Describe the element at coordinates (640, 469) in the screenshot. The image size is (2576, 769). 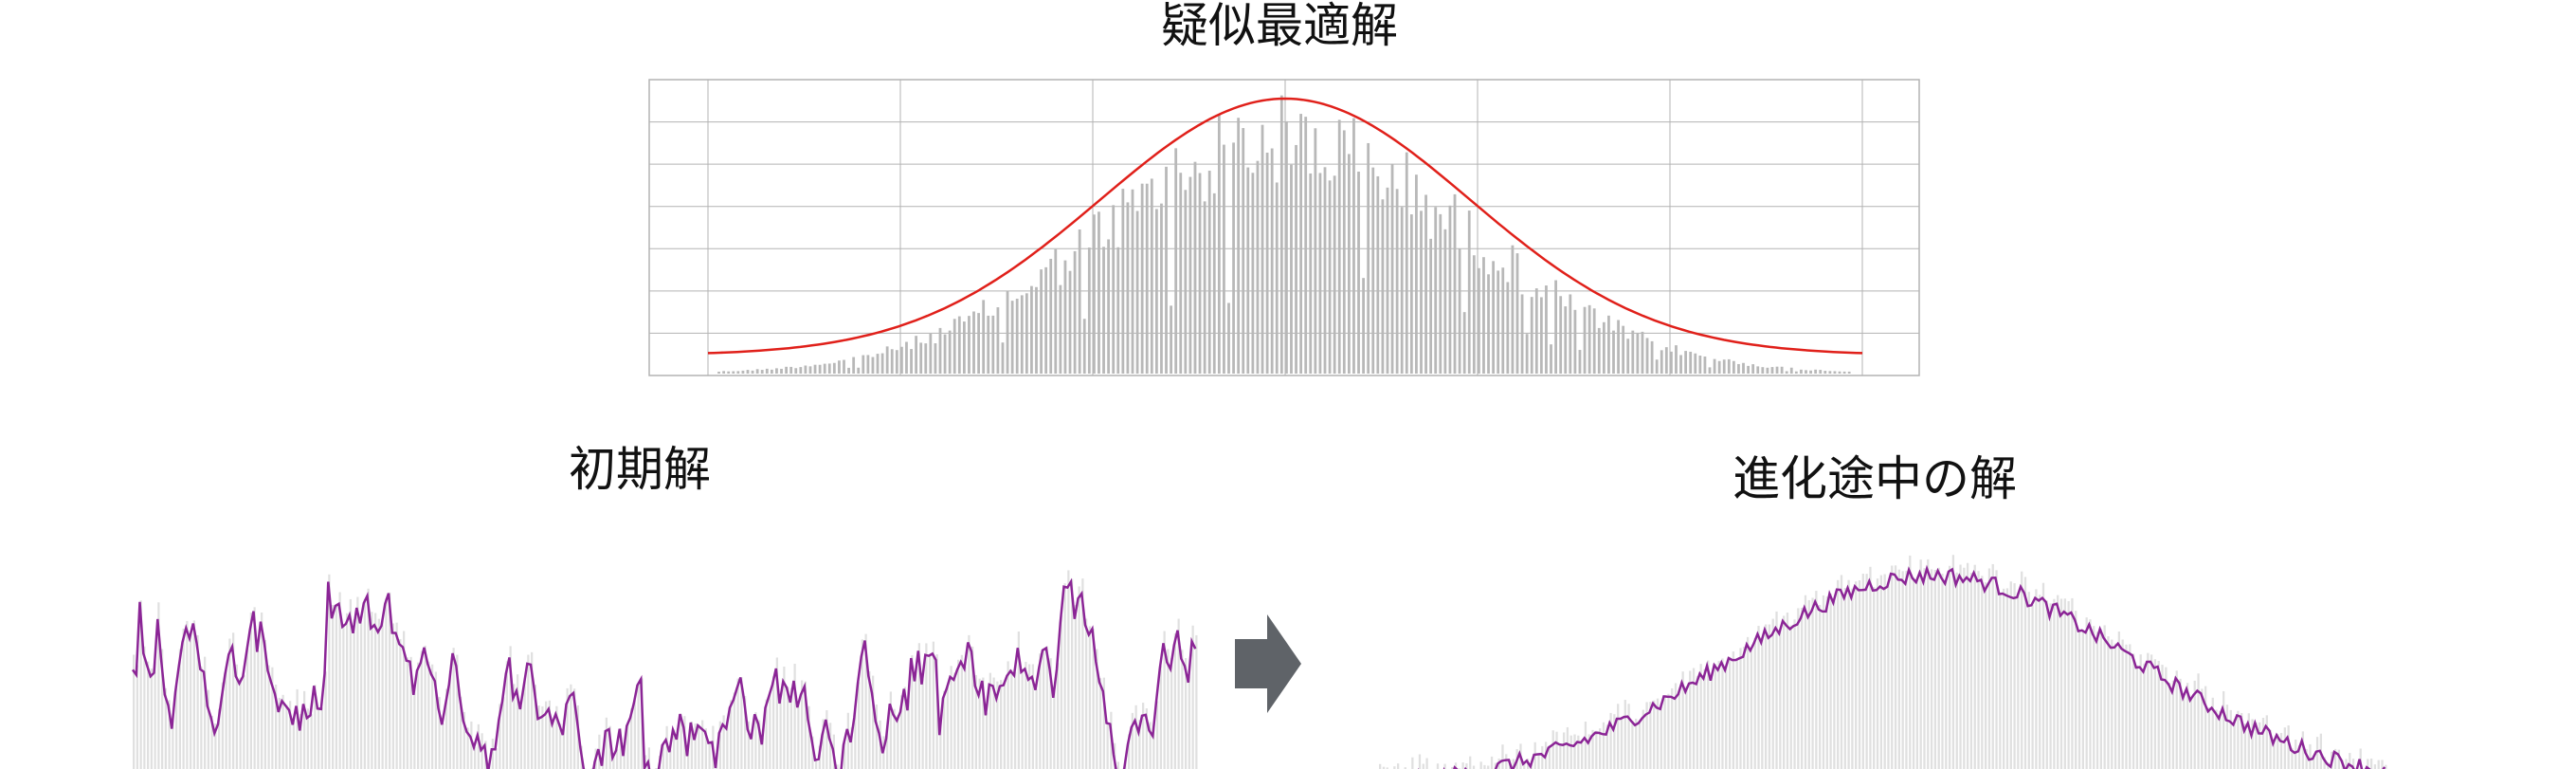
I see `chart-title-initial: 初期解` at that location.